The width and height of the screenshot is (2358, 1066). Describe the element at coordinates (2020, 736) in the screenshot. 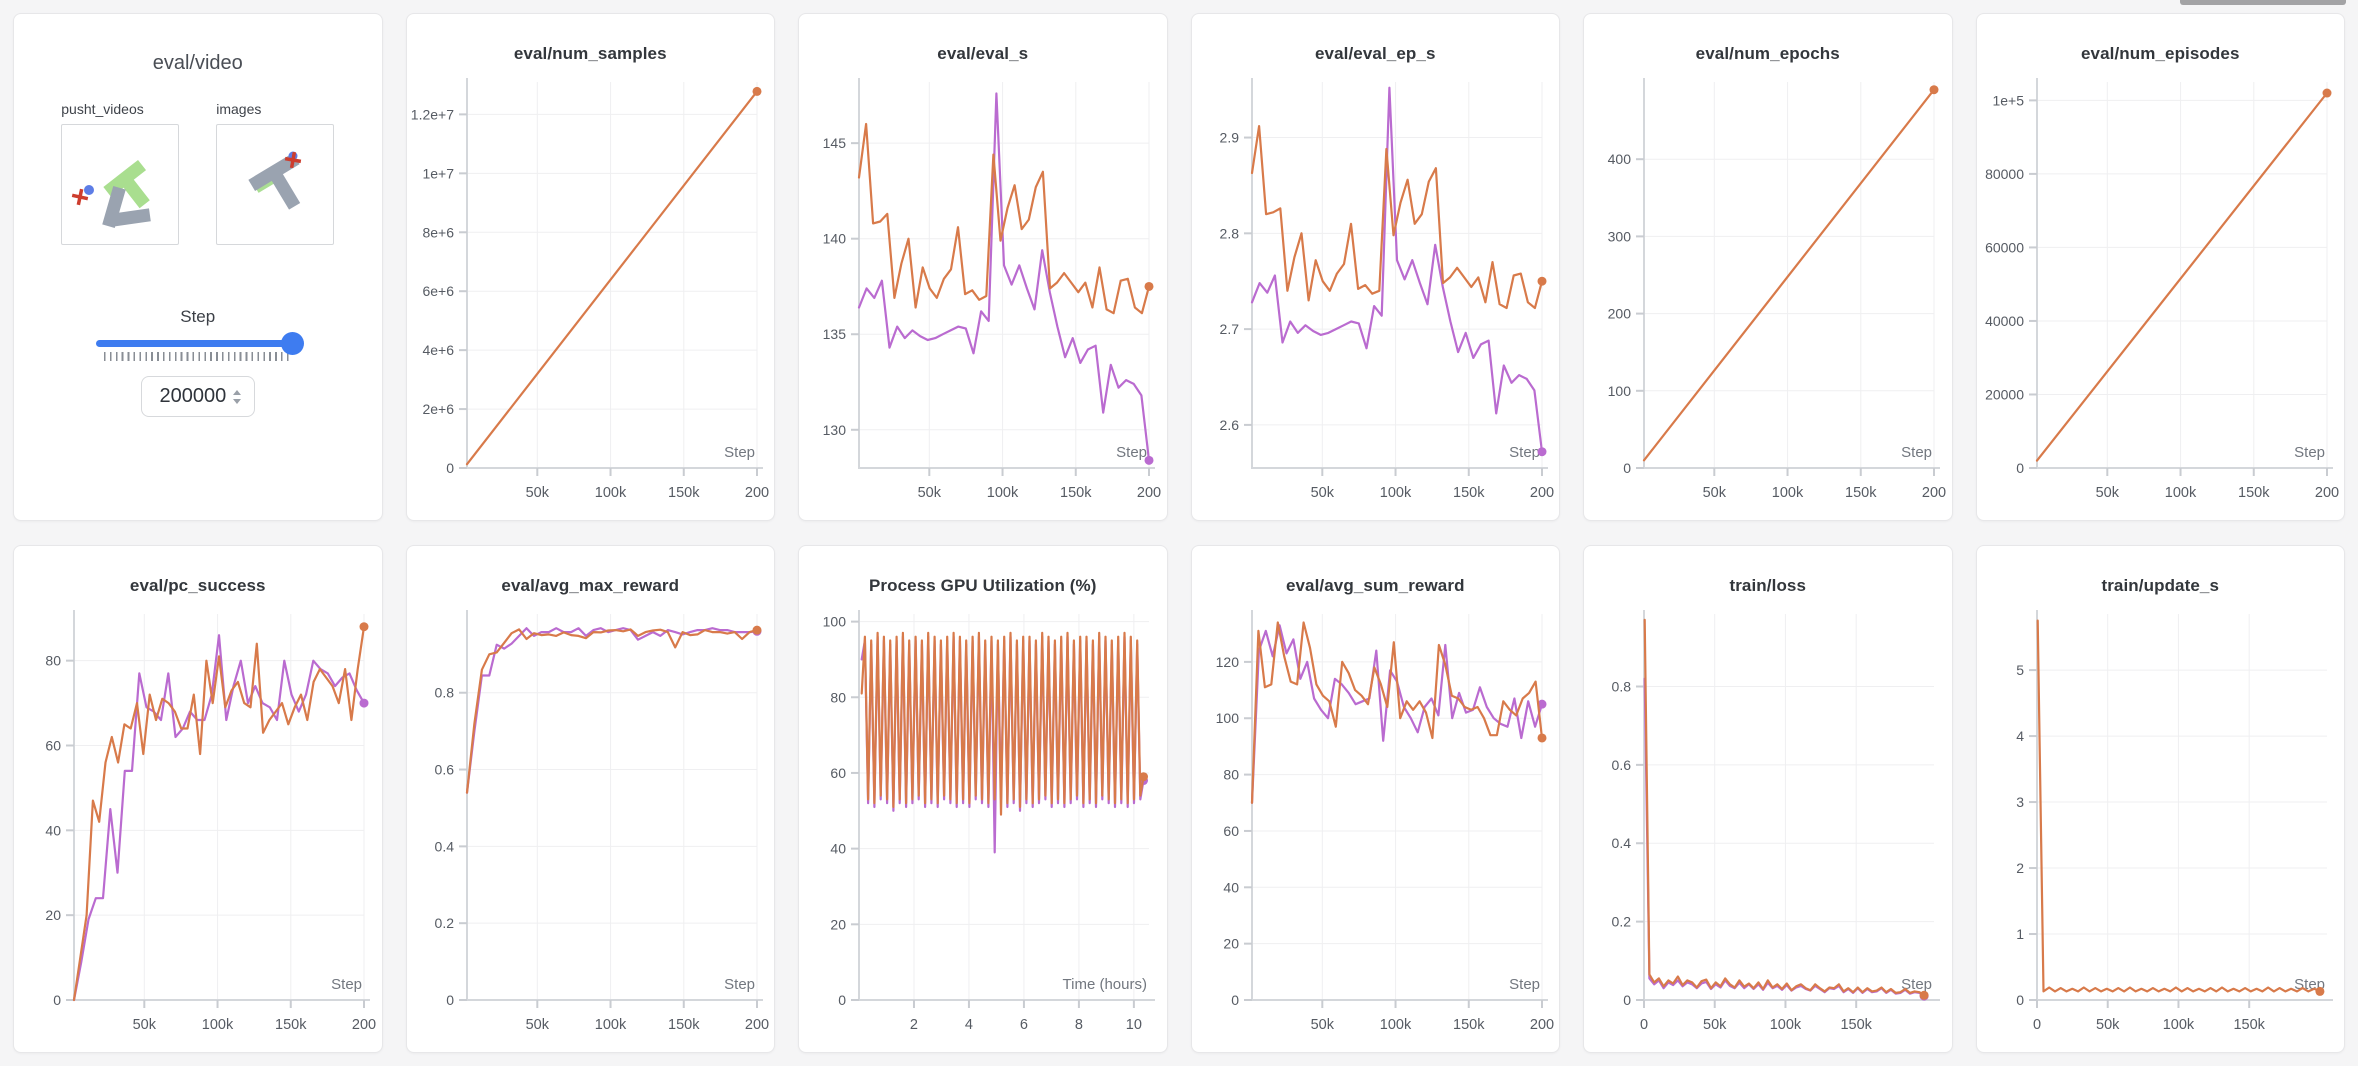

I see `svg-text: 4` at that location.